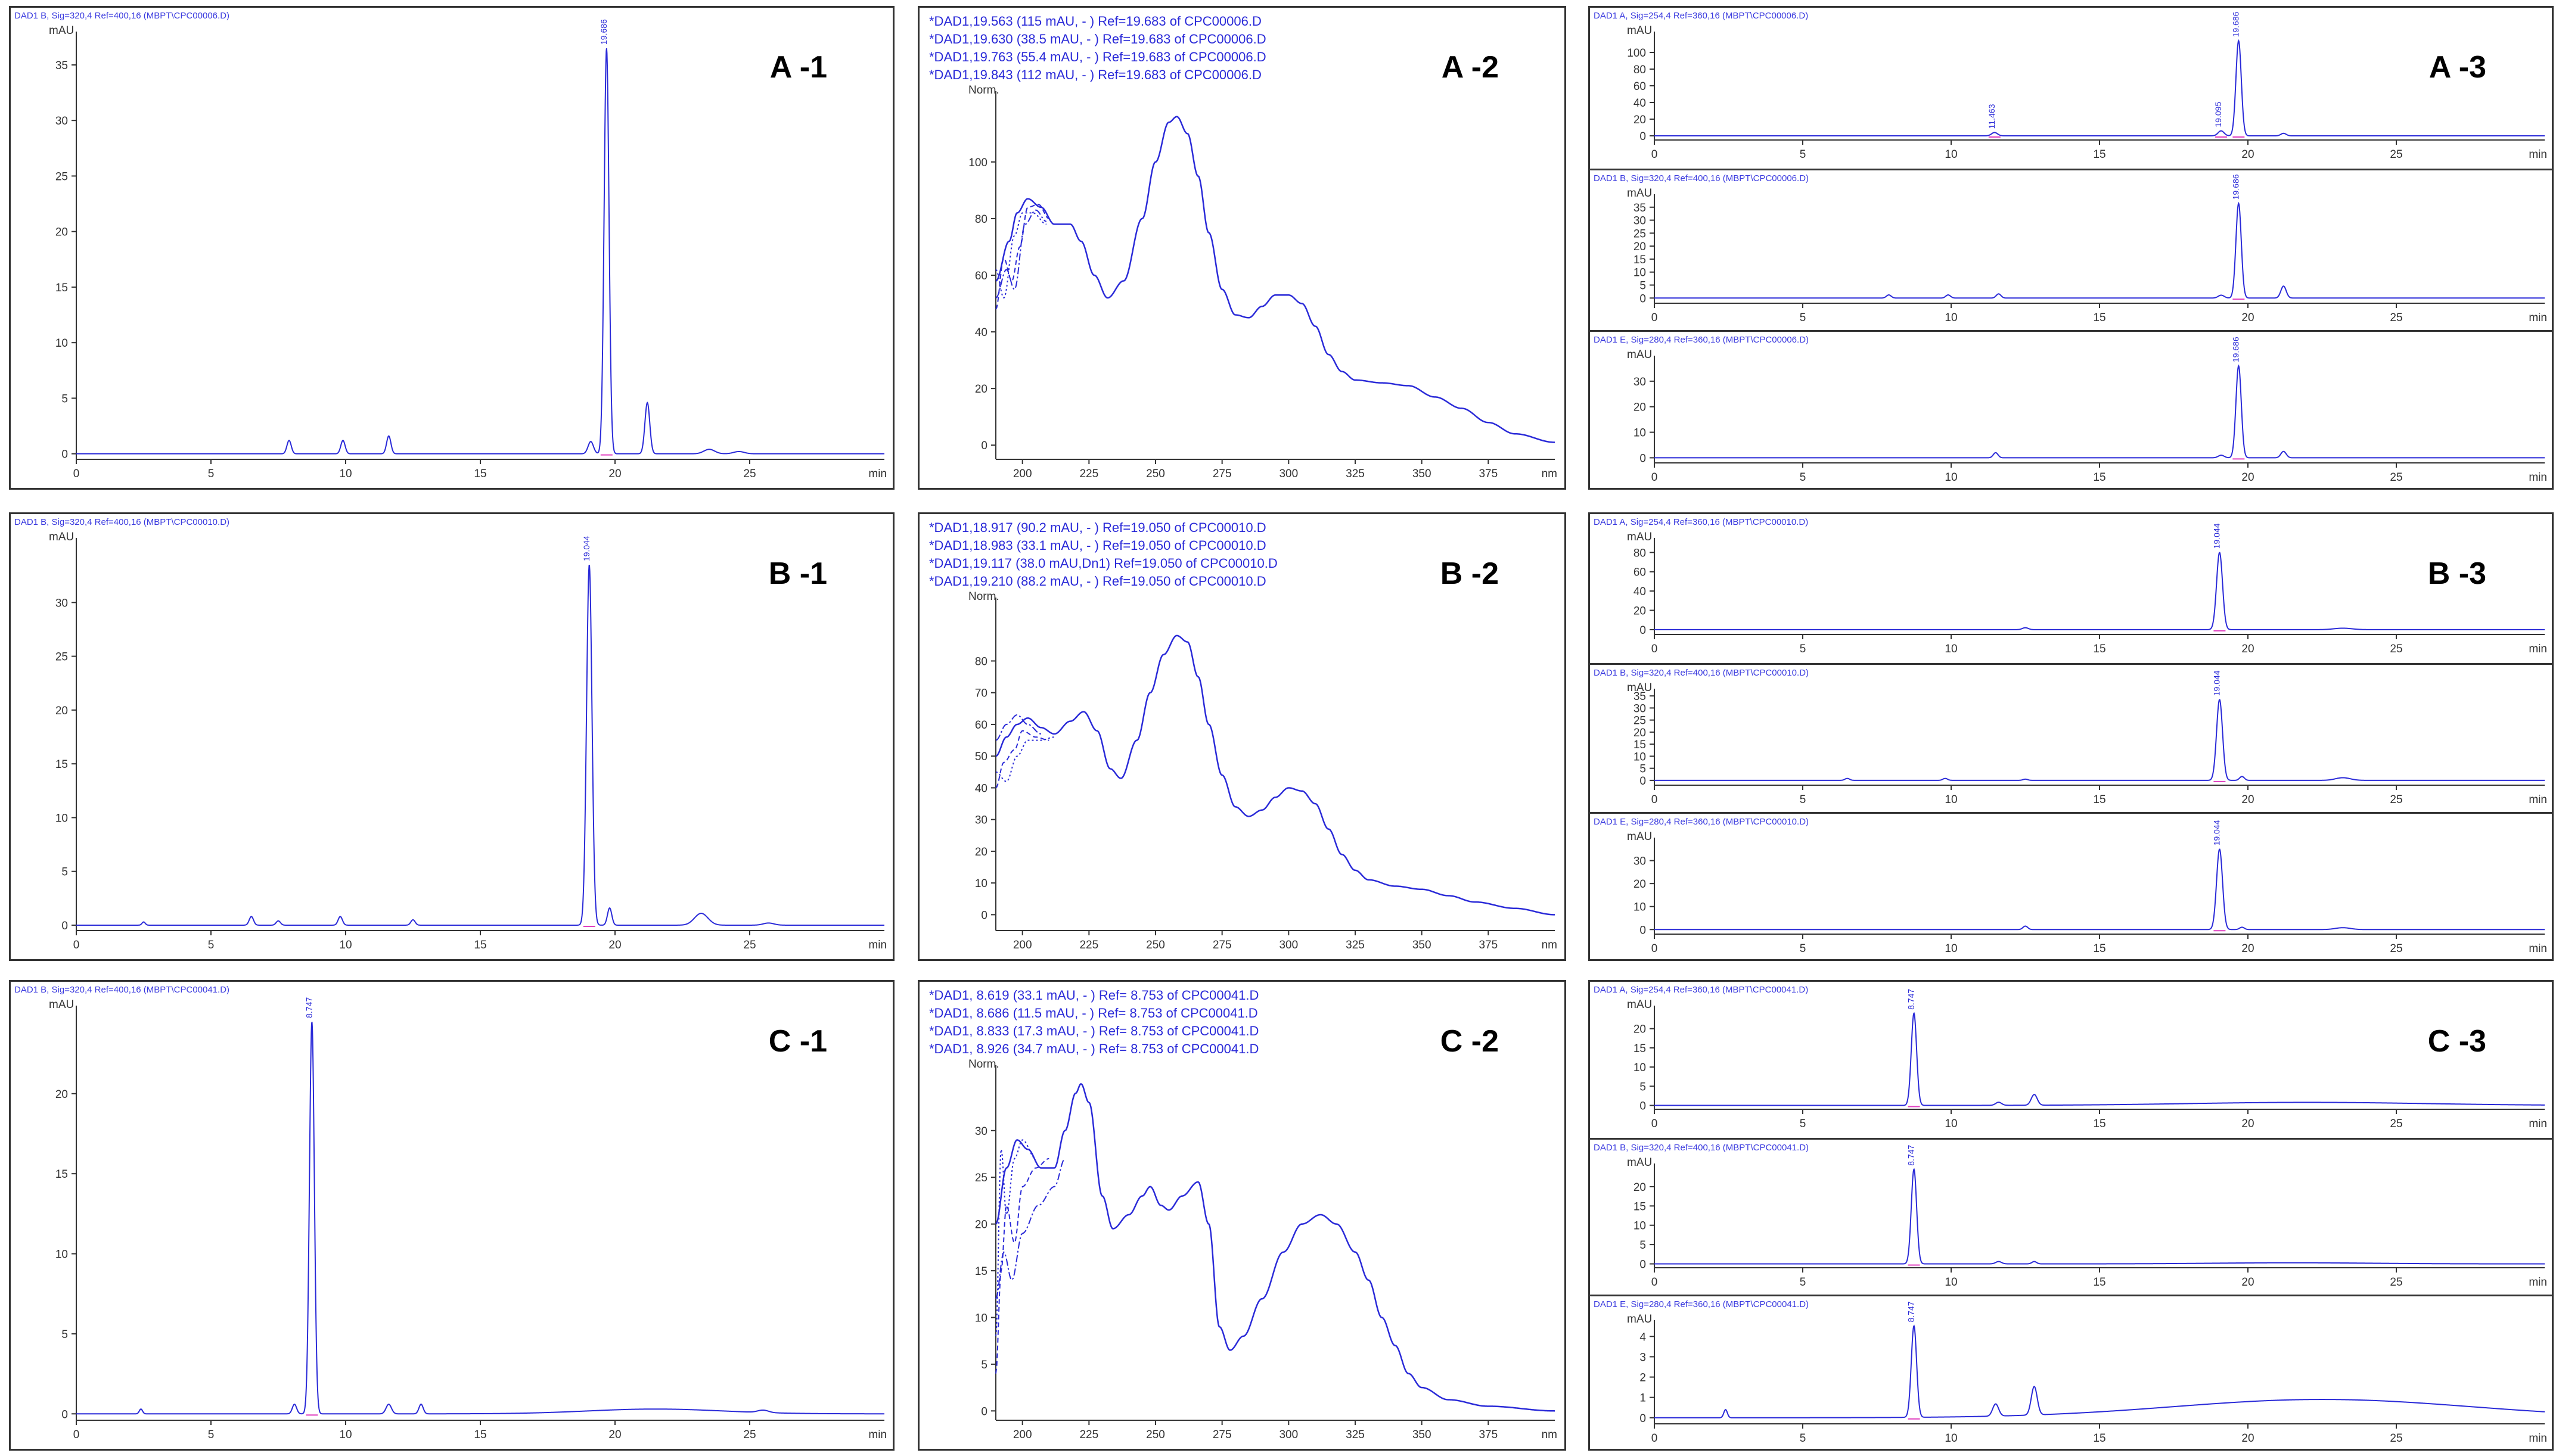 Image resolution: width=2559 pixels, height=1456 pixels. I want to click on panel-b3-sub2-x-tick-label: 0, so click(1654, 800).